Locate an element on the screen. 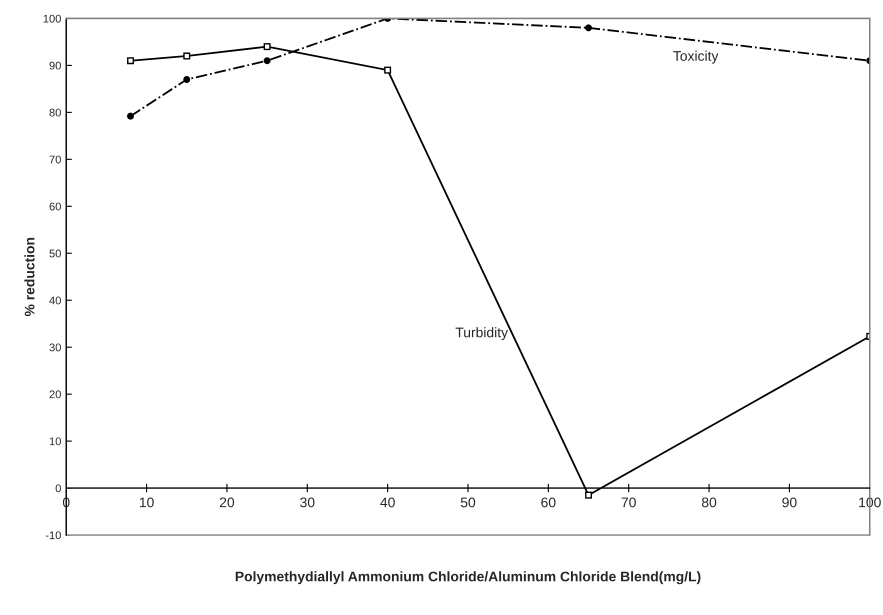 The image size is (883, 615). y-tick-label: 90 is located at coordinates (55, 66).